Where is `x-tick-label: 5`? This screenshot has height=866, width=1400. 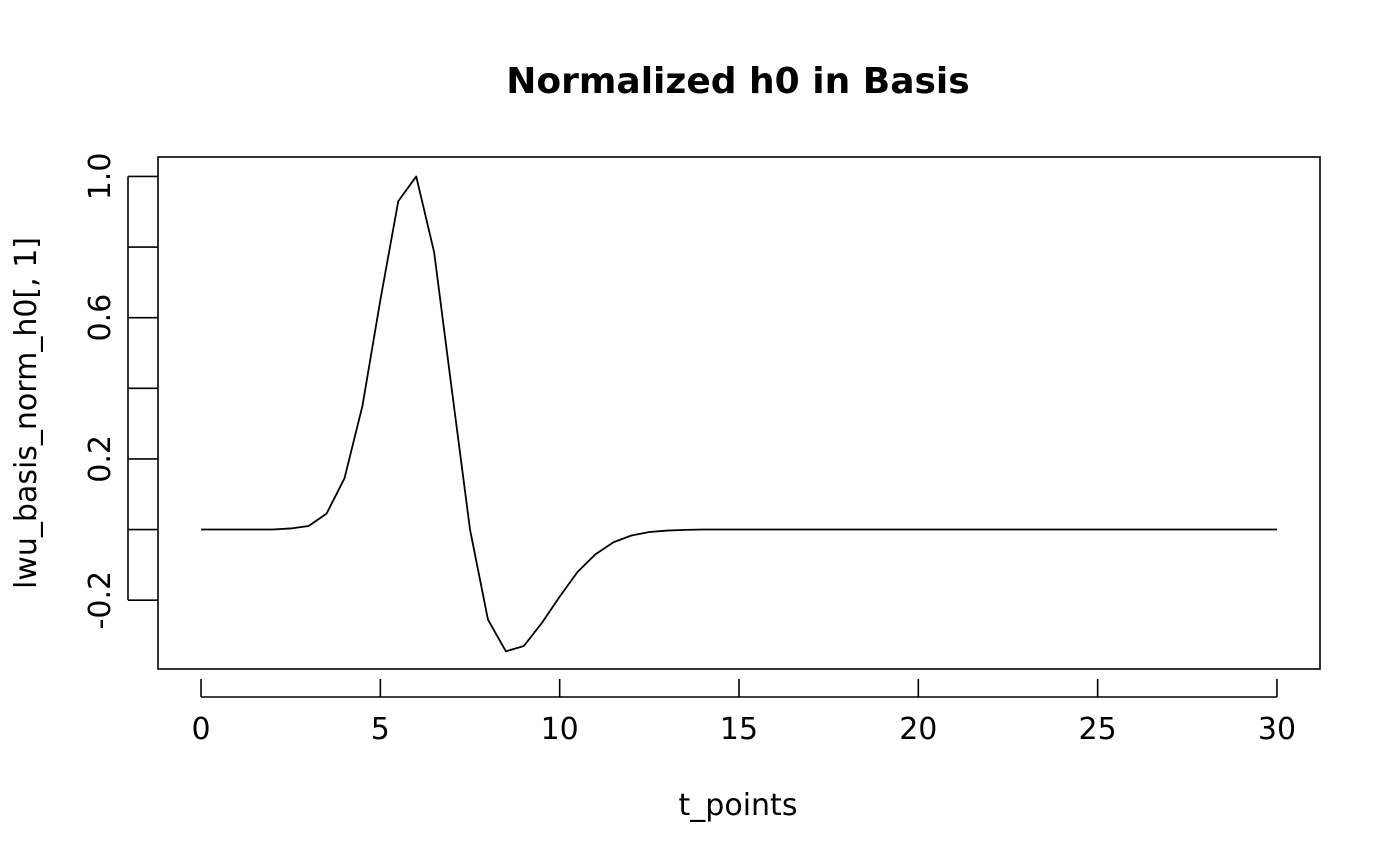 x-tick-label: 5 is located at coordinates (380, 729).